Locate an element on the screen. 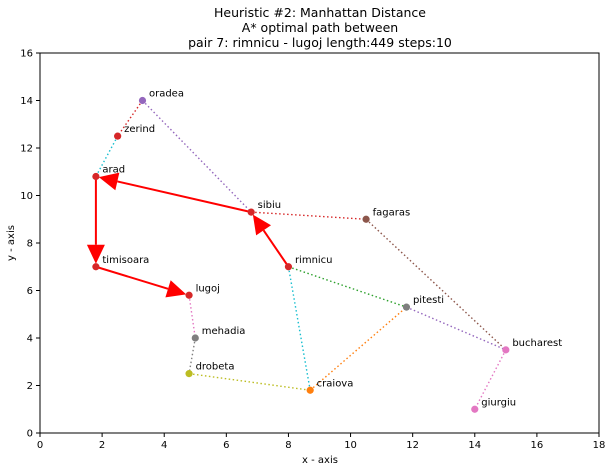 The height and width of the screenshot is (471, 612). x-tick-label: 0 is located at coordinates (40, 445).